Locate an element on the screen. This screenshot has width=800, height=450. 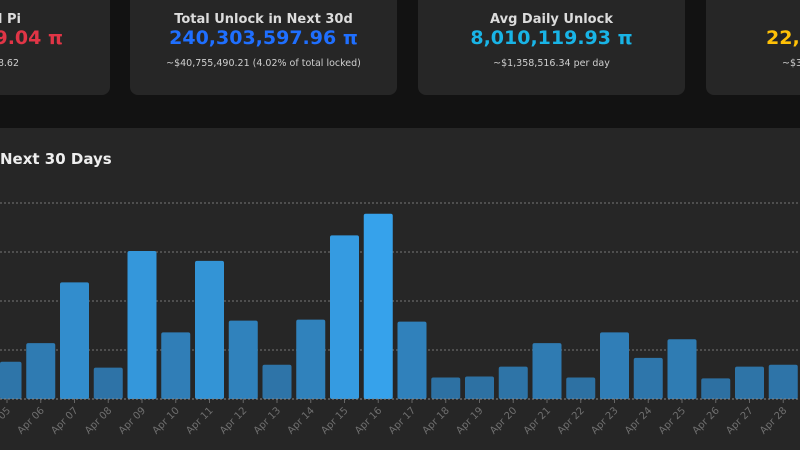
x-tick-label: Apr 05 is located at coordinates (6, 420).